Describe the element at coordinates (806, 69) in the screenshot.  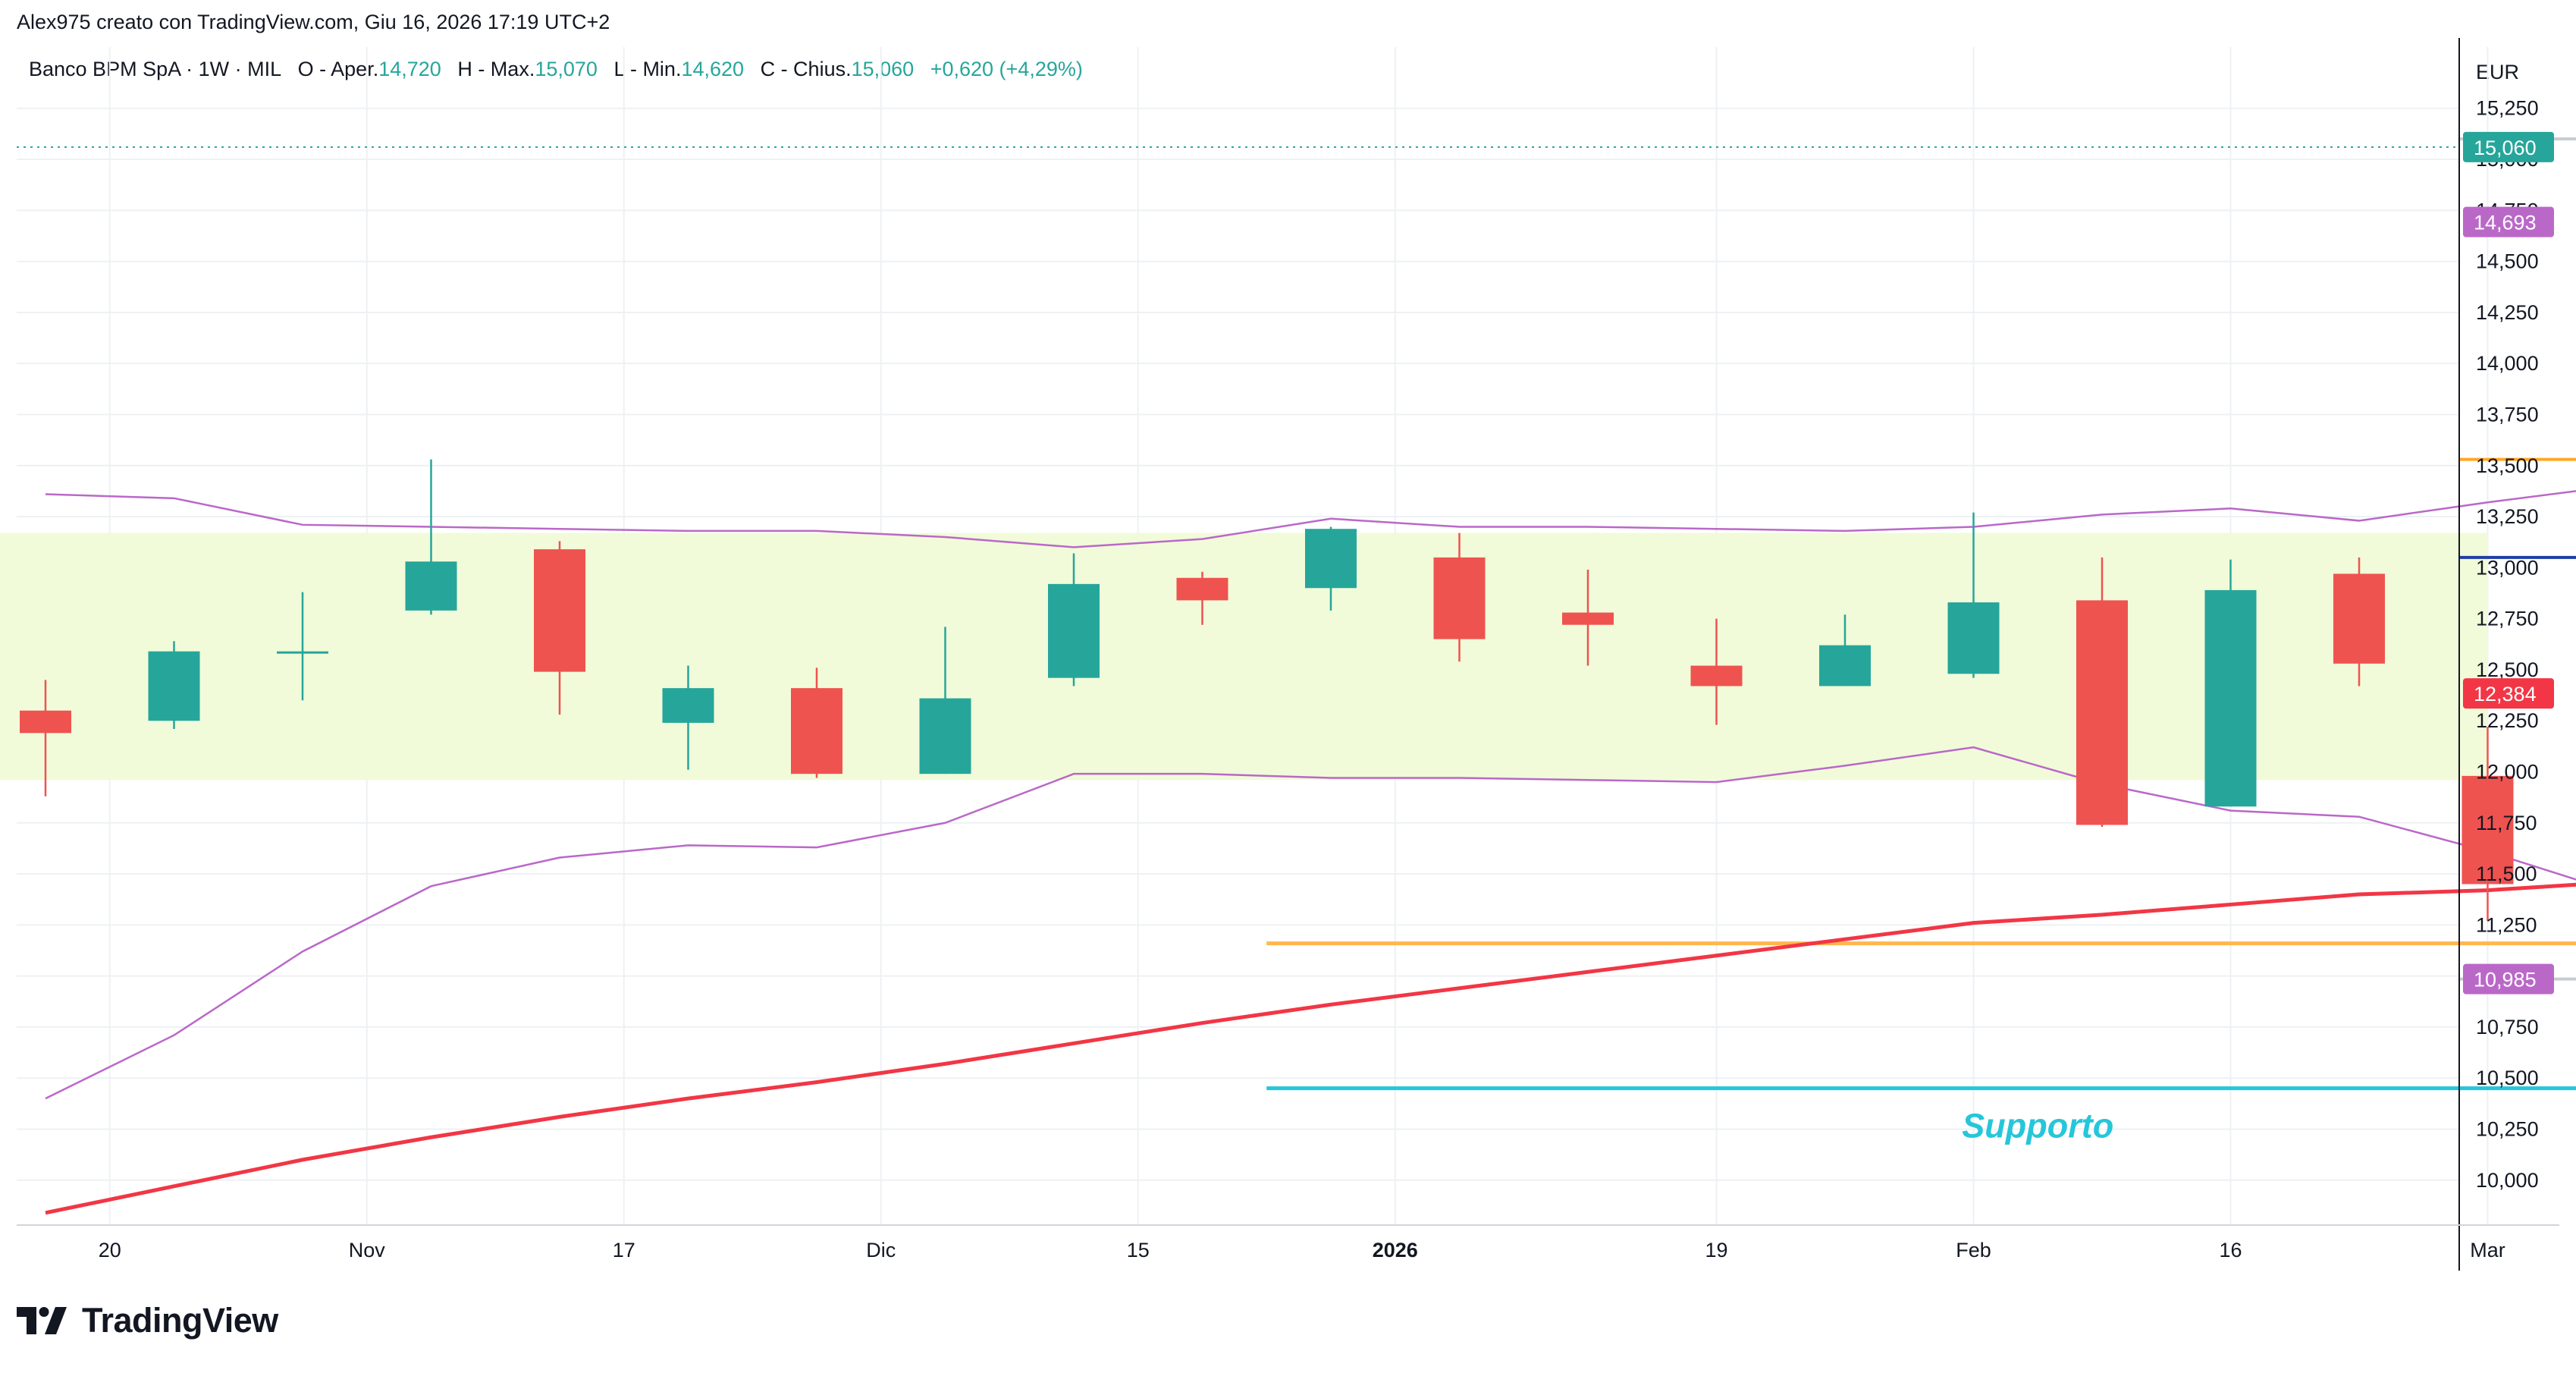
I see `close-label: C - Chius.` at that location.